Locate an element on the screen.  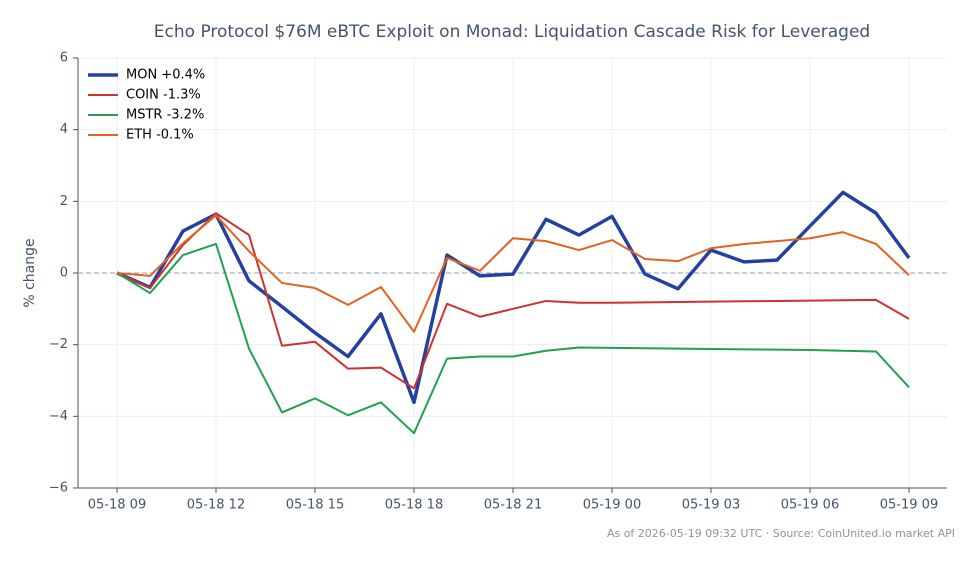
x-tick-label: 05-18 12 is located at coordinates (216, 505).